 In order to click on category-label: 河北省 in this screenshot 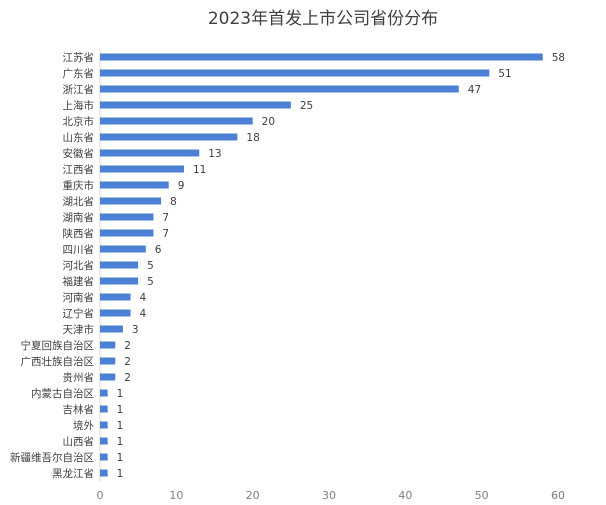, I will do `click(79, 265)`.